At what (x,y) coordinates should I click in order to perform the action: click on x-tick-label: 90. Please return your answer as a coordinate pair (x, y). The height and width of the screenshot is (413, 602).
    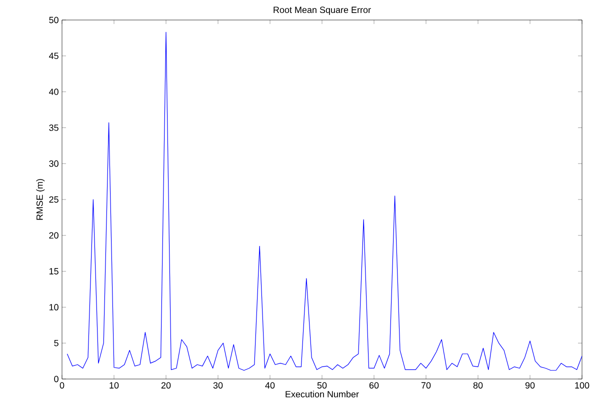
    Looking at the image, I should click on (530, 385).